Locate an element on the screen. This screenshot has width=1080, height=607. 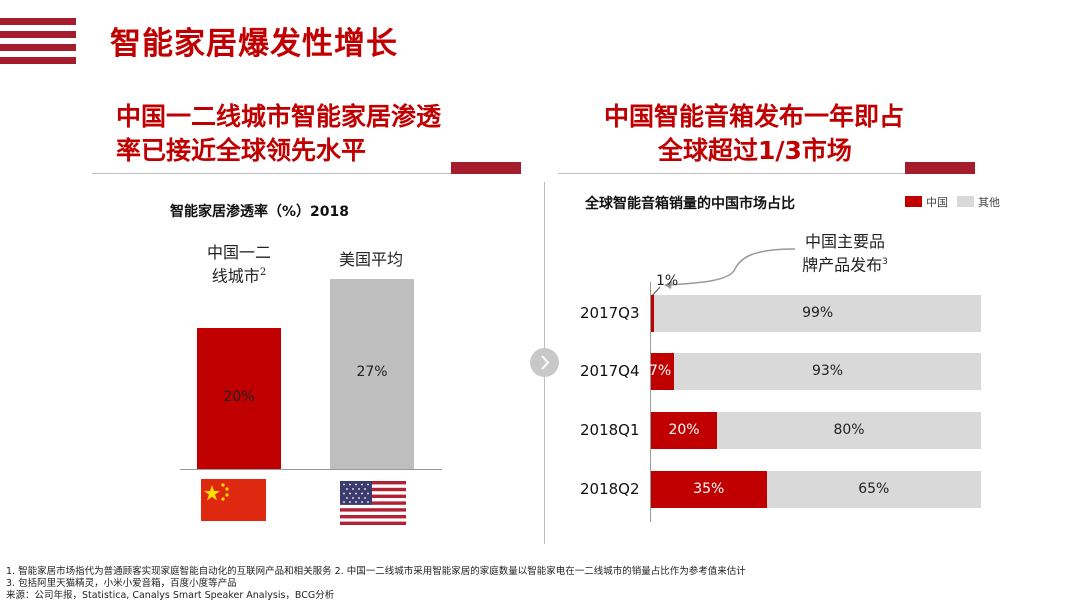
bar-value-label-china: 35% is located at coordinates (709, 489).